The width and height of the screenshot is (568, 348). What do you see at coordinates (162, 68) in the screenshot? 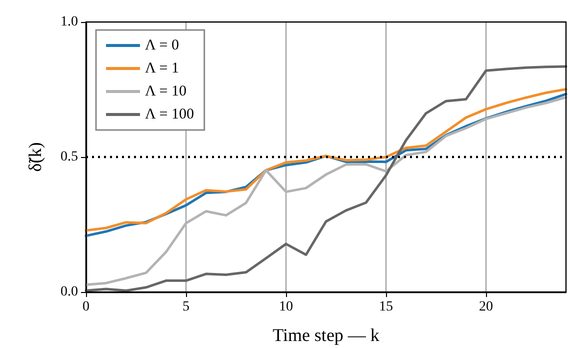
I see `legend-label: Λ = 1` at bounding box center [162, 68].